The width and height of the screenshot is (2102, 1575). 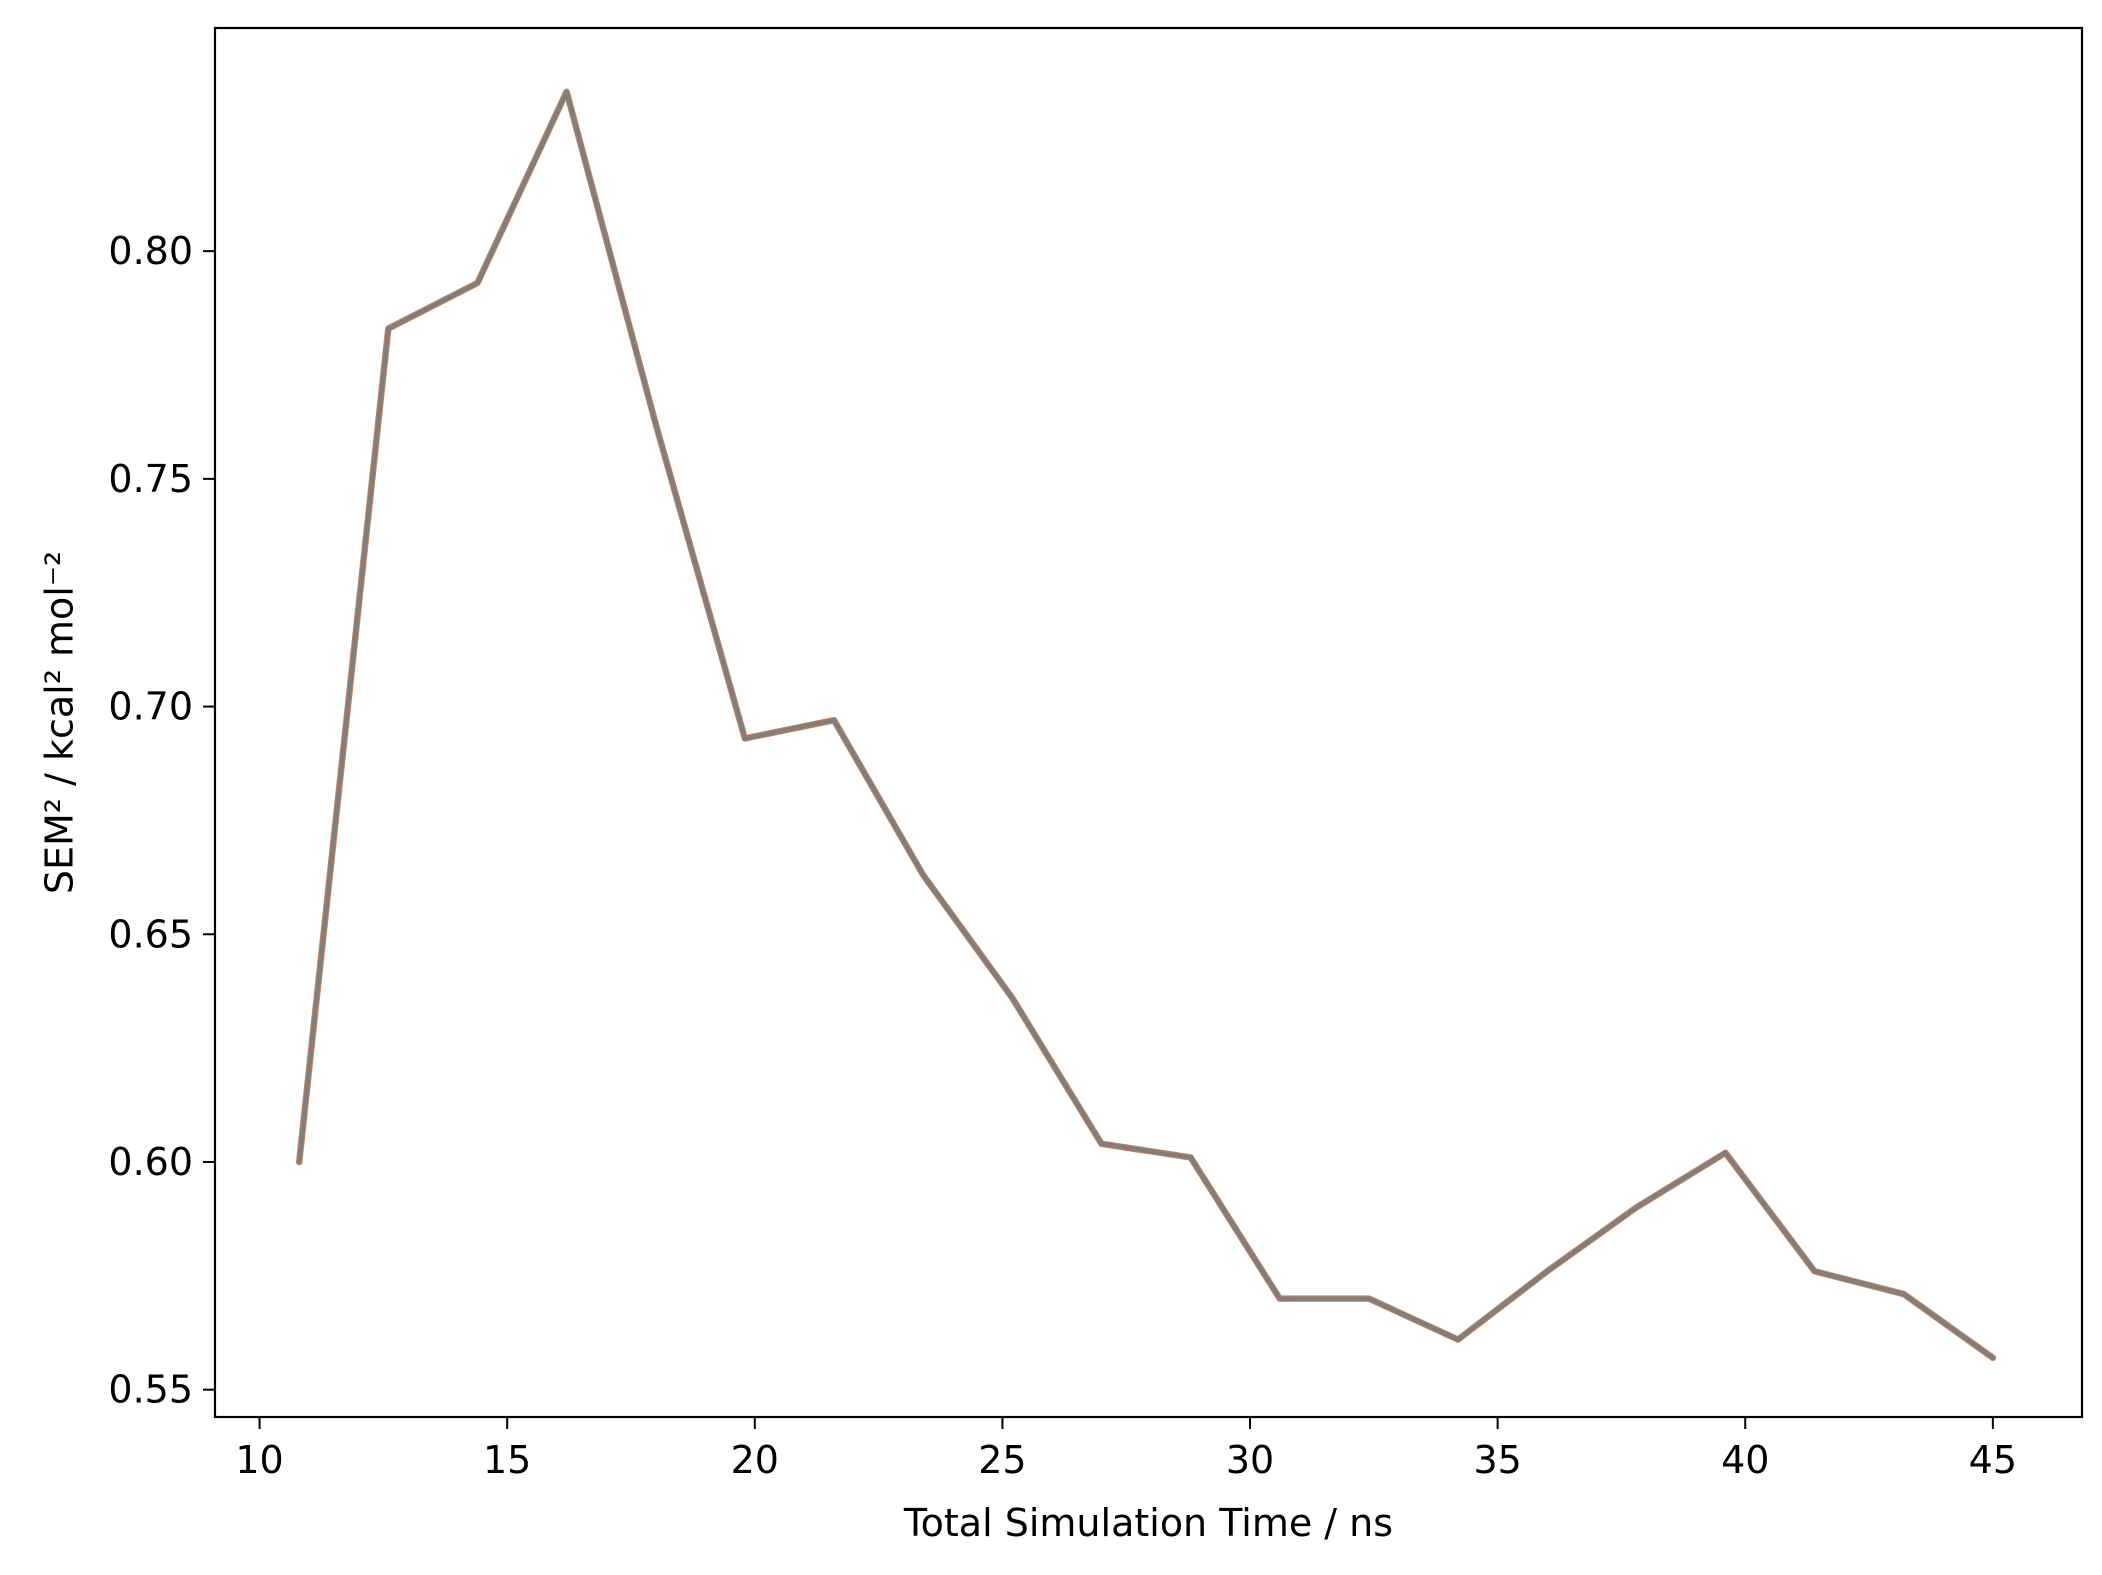 What do you see at coordinates (150, 707) in the screenshot?
I see `y-tick-label: 0.70` at bounding box center [150, 707].